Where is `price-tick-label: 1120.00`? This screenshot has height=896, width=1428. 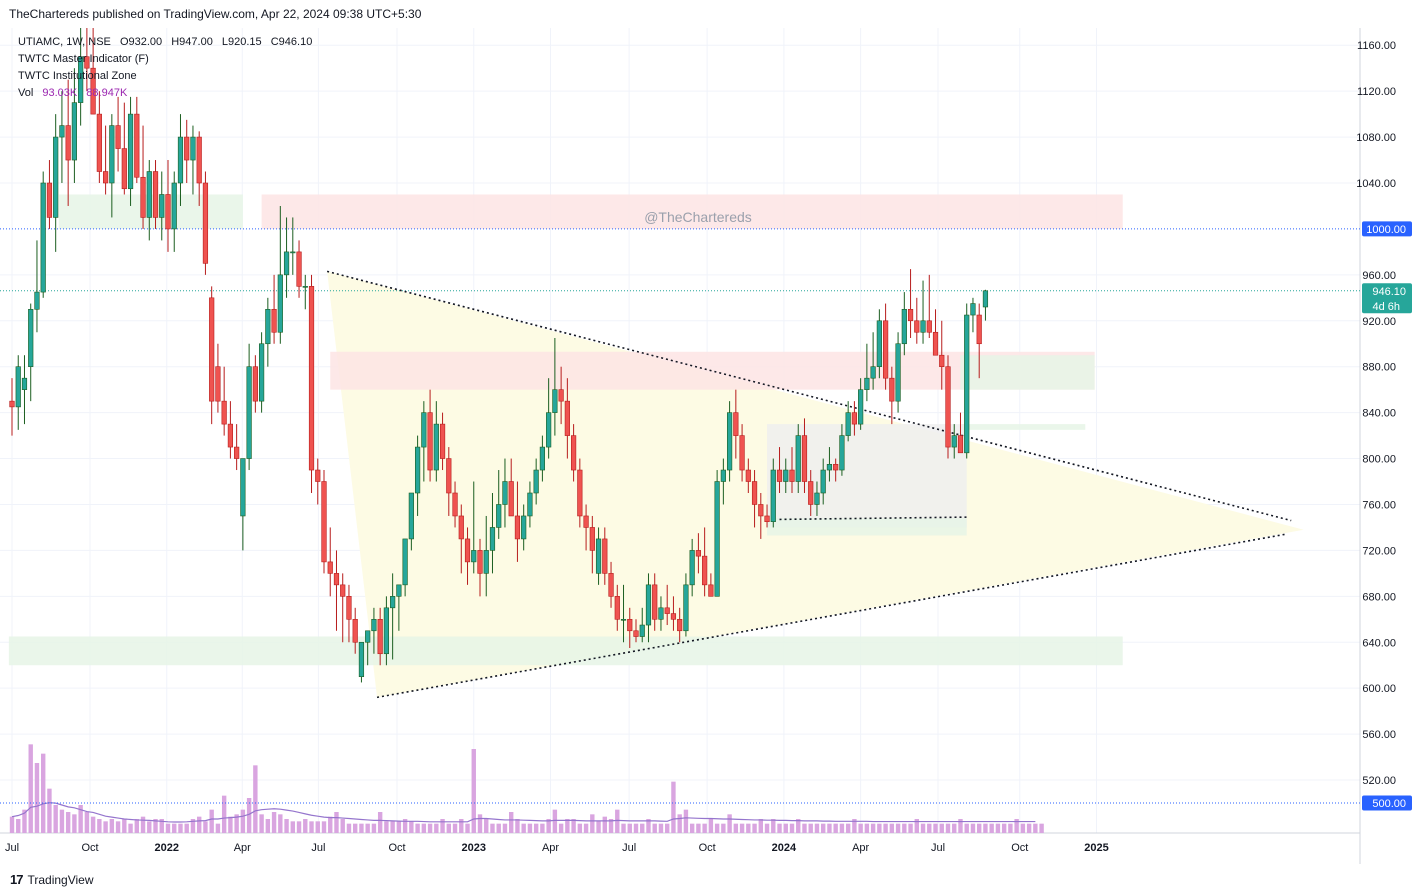 price-tick-label: 1120.00 is located at coordinates (1376, 92).